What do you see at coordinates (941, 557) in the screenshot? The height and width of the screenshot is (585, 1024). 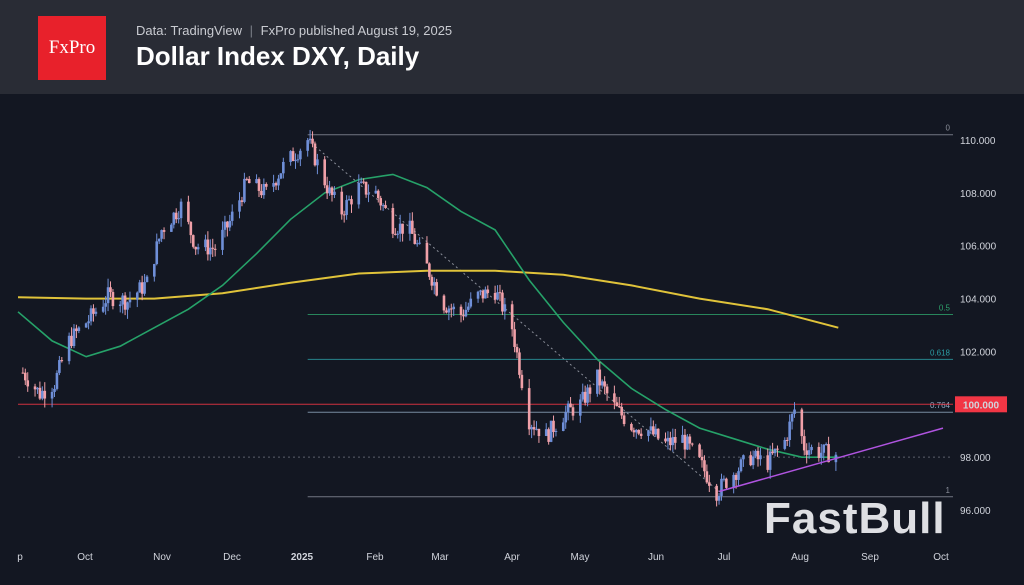 I see `x-axis-tick-label: Oct` at bounding box center [941, 557].